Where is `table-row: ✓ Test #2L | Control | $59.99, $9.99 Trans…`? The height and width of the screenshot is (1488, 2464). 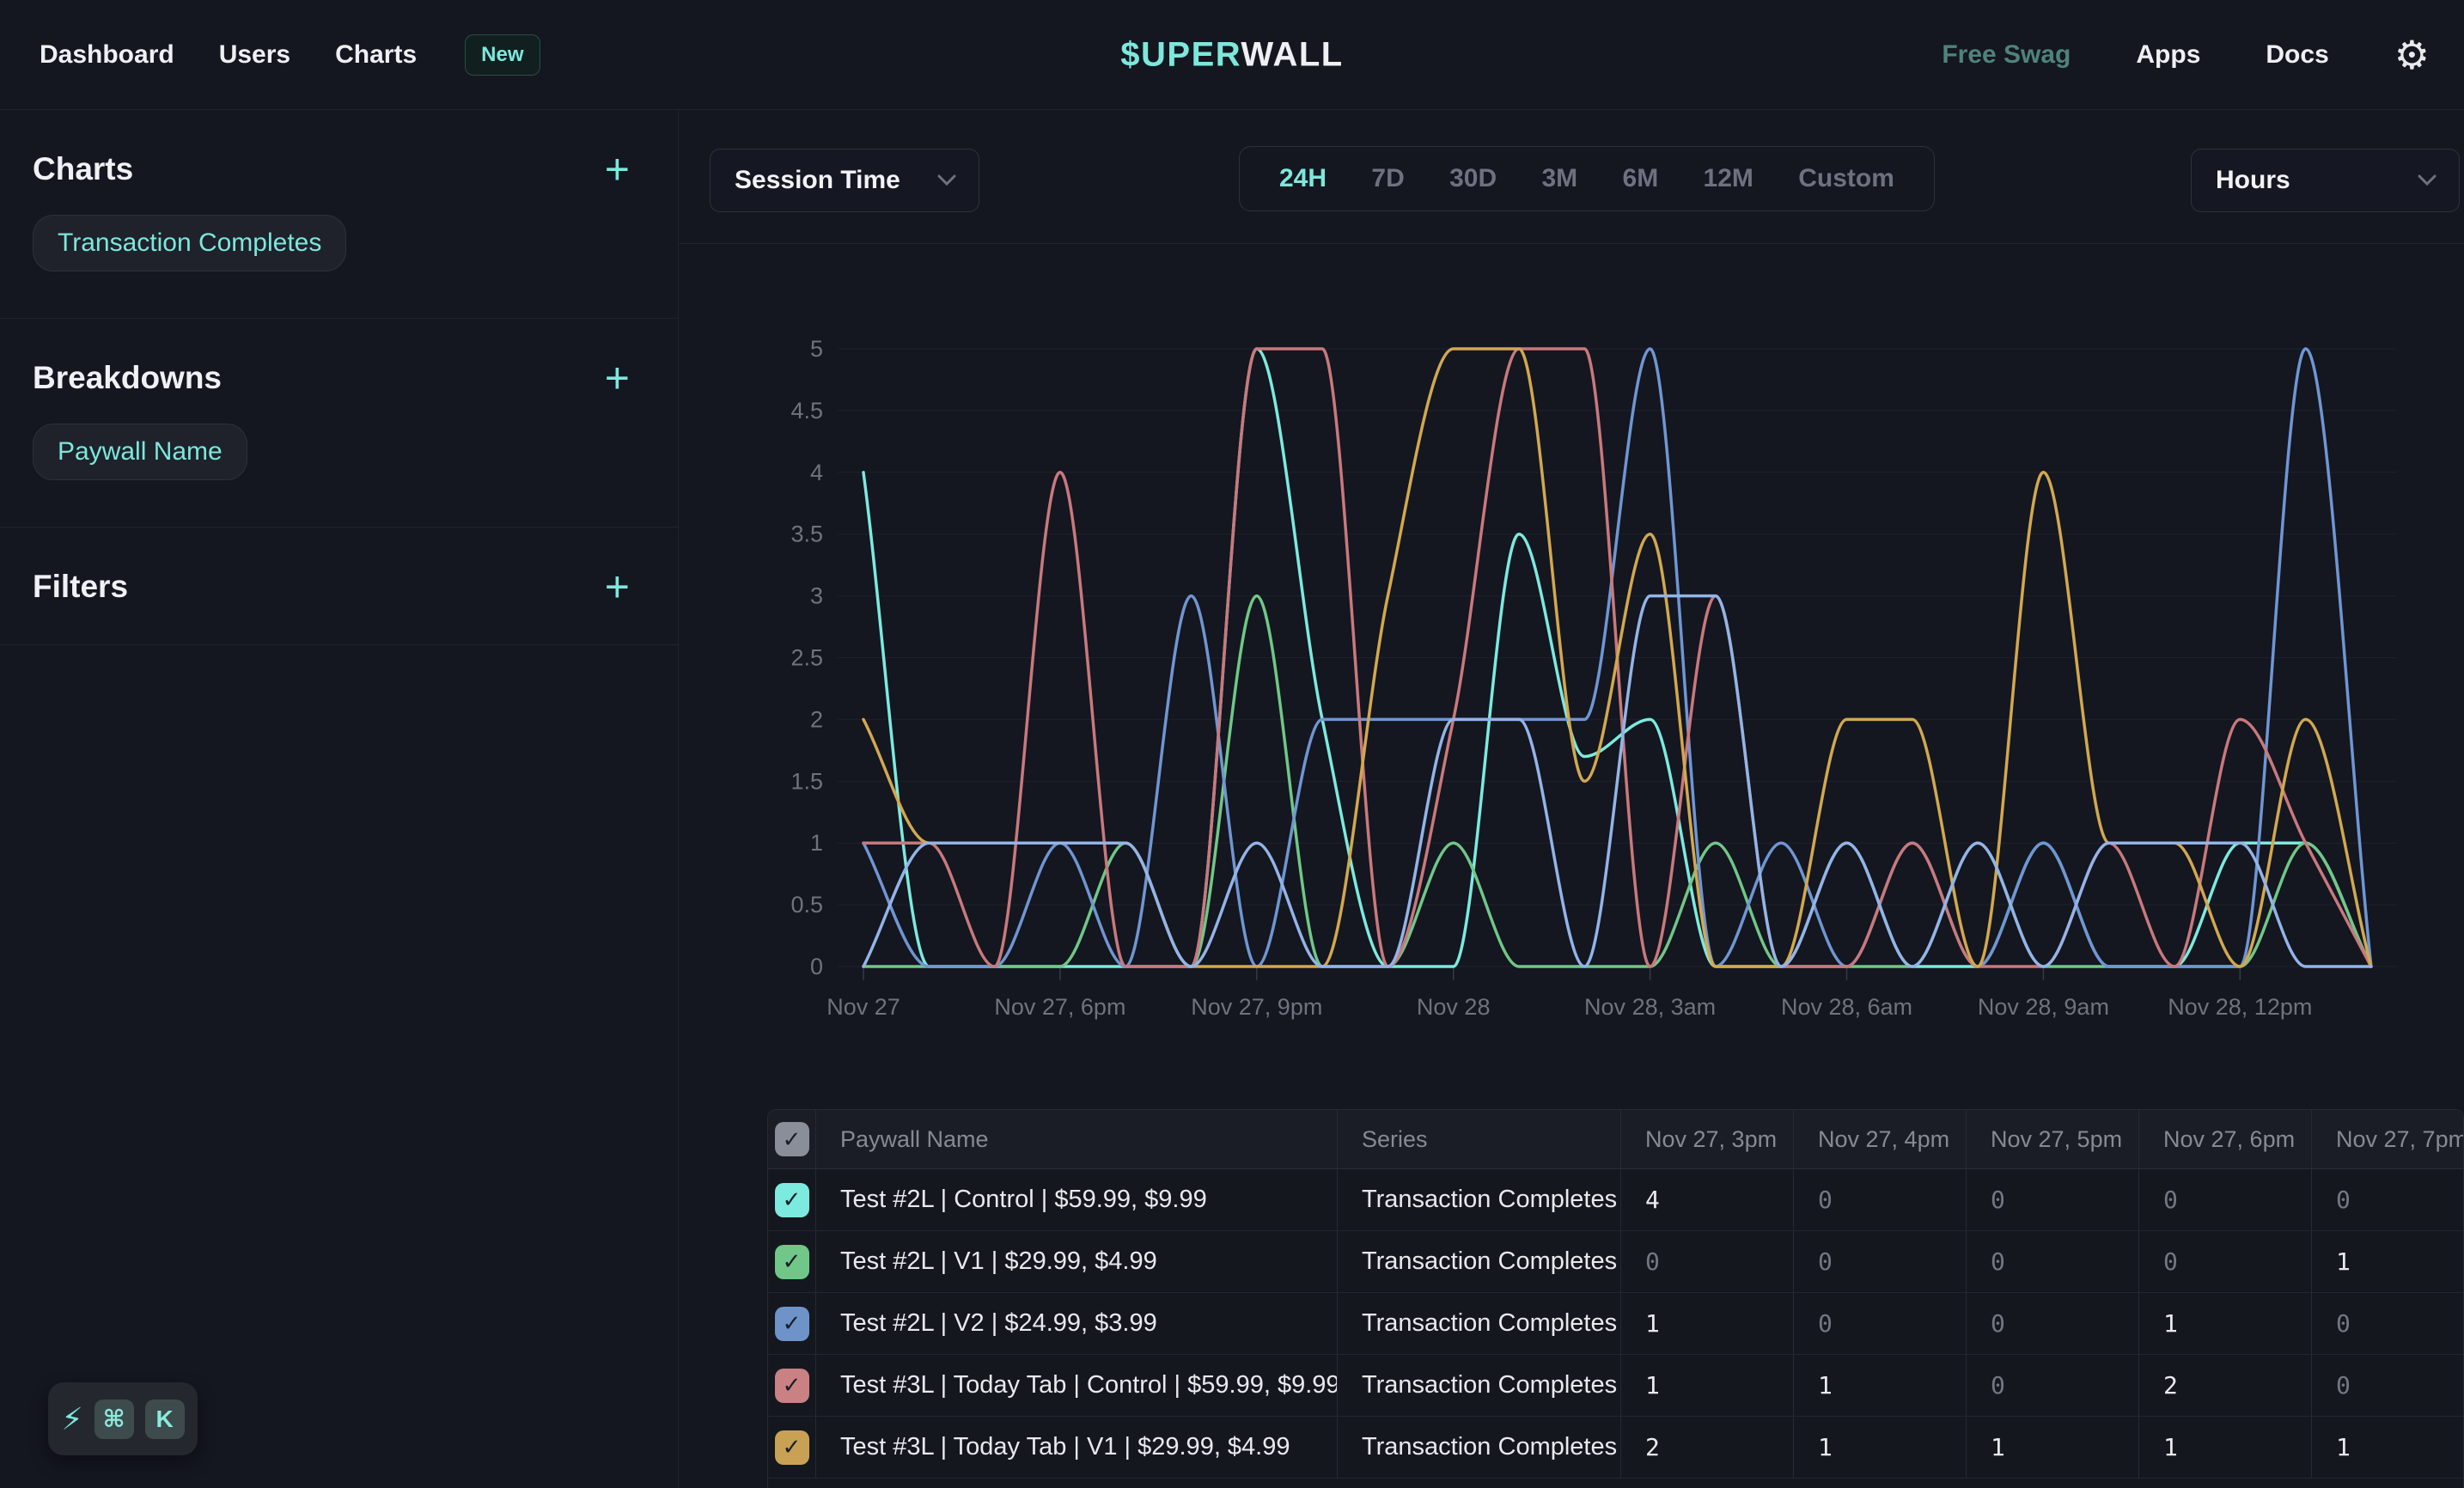
table-row: ✓ Test #2L | Control | $59.99, $9.99 Trans… is located at coordinates (1615, 1200).